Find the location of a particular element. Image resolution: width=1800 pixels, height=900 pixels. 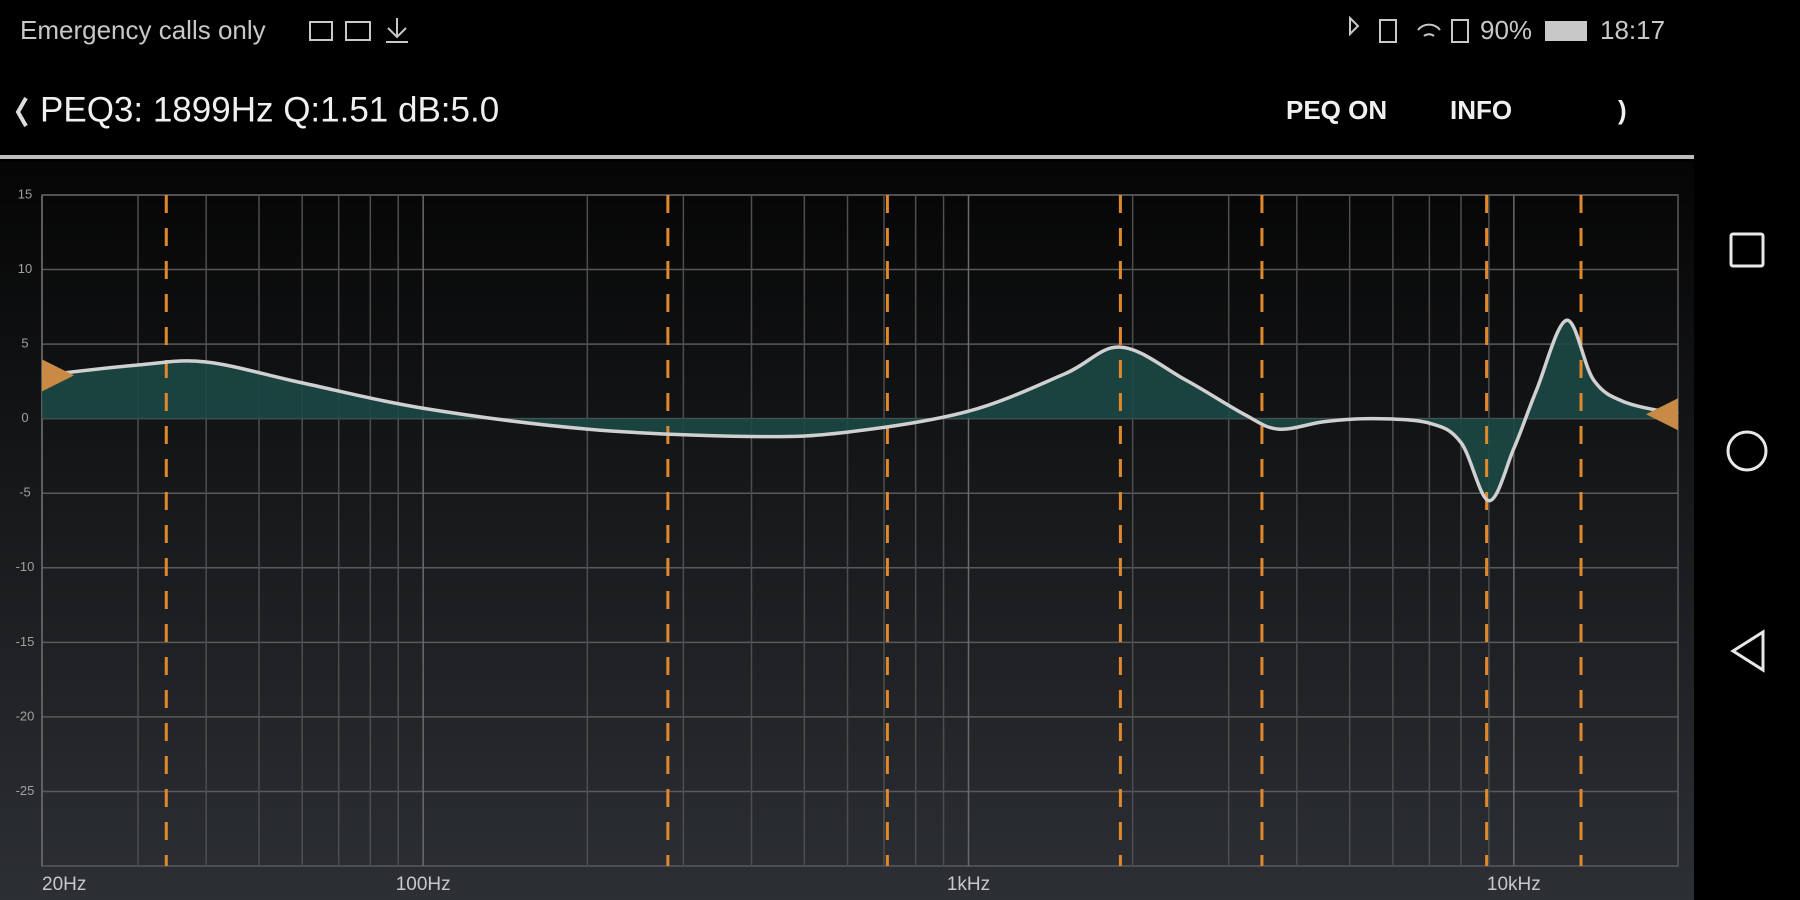

home-button is located at coordinates (1747, 451).